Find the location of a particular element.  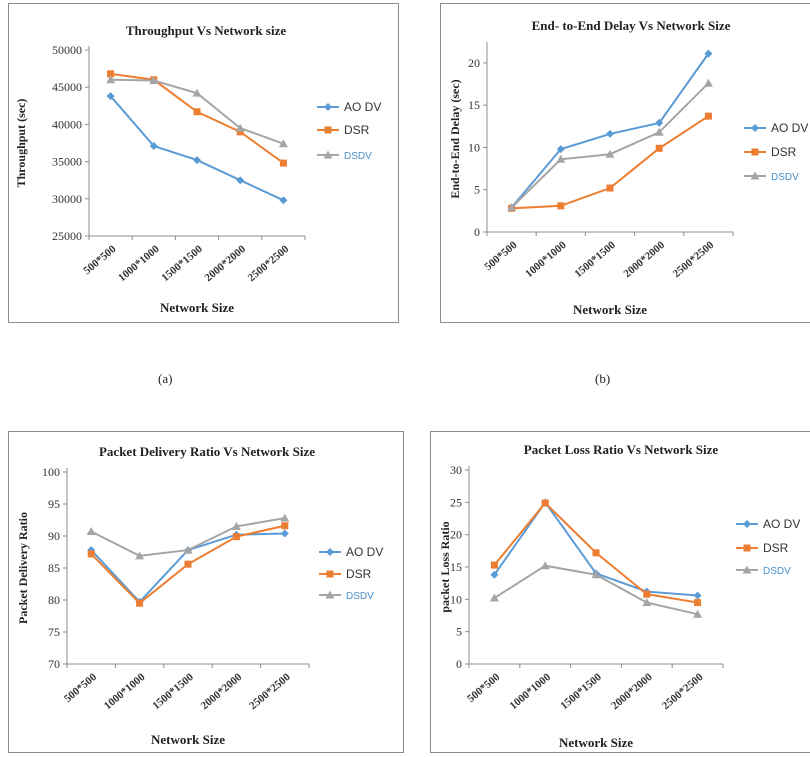

delay-ytick-label: 10 is located at coordinates (474, 147).